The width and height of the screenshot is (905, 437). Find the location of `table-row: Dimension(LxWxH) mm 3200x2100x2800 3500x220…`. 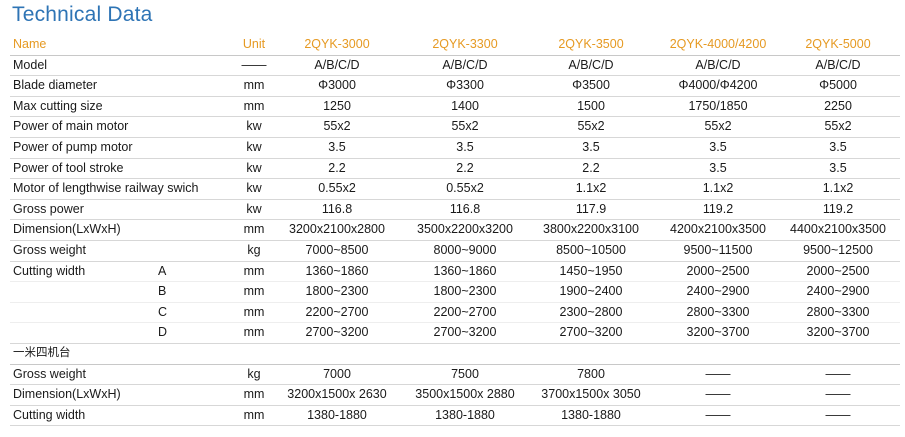

table-row: Dimension(LxWxH) mm 3200x2100x2800 3500x220… is located at coordinates (455, 230).